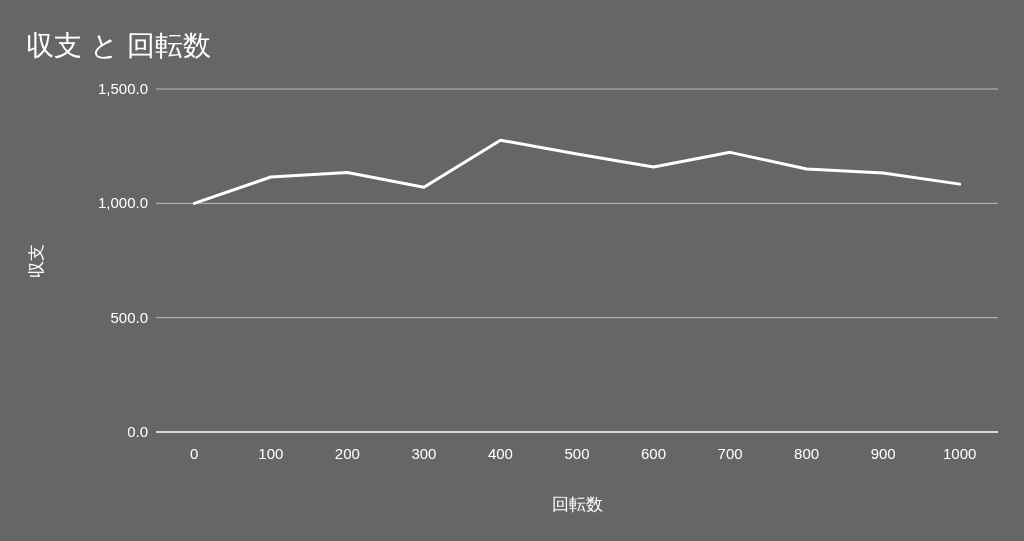  I want to click on y-axis-title: 収支, so click(36, 260).